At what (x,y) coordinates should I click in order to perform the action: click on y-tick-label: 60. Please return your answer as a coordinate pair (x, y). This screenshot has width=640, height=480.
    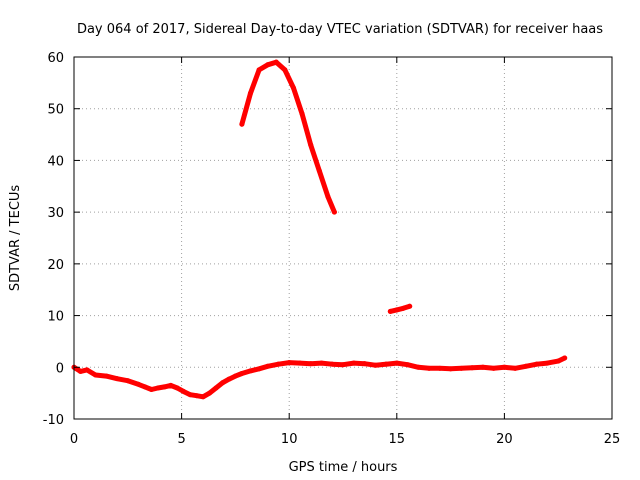
    Looking at the image, I should click on (55, 58).